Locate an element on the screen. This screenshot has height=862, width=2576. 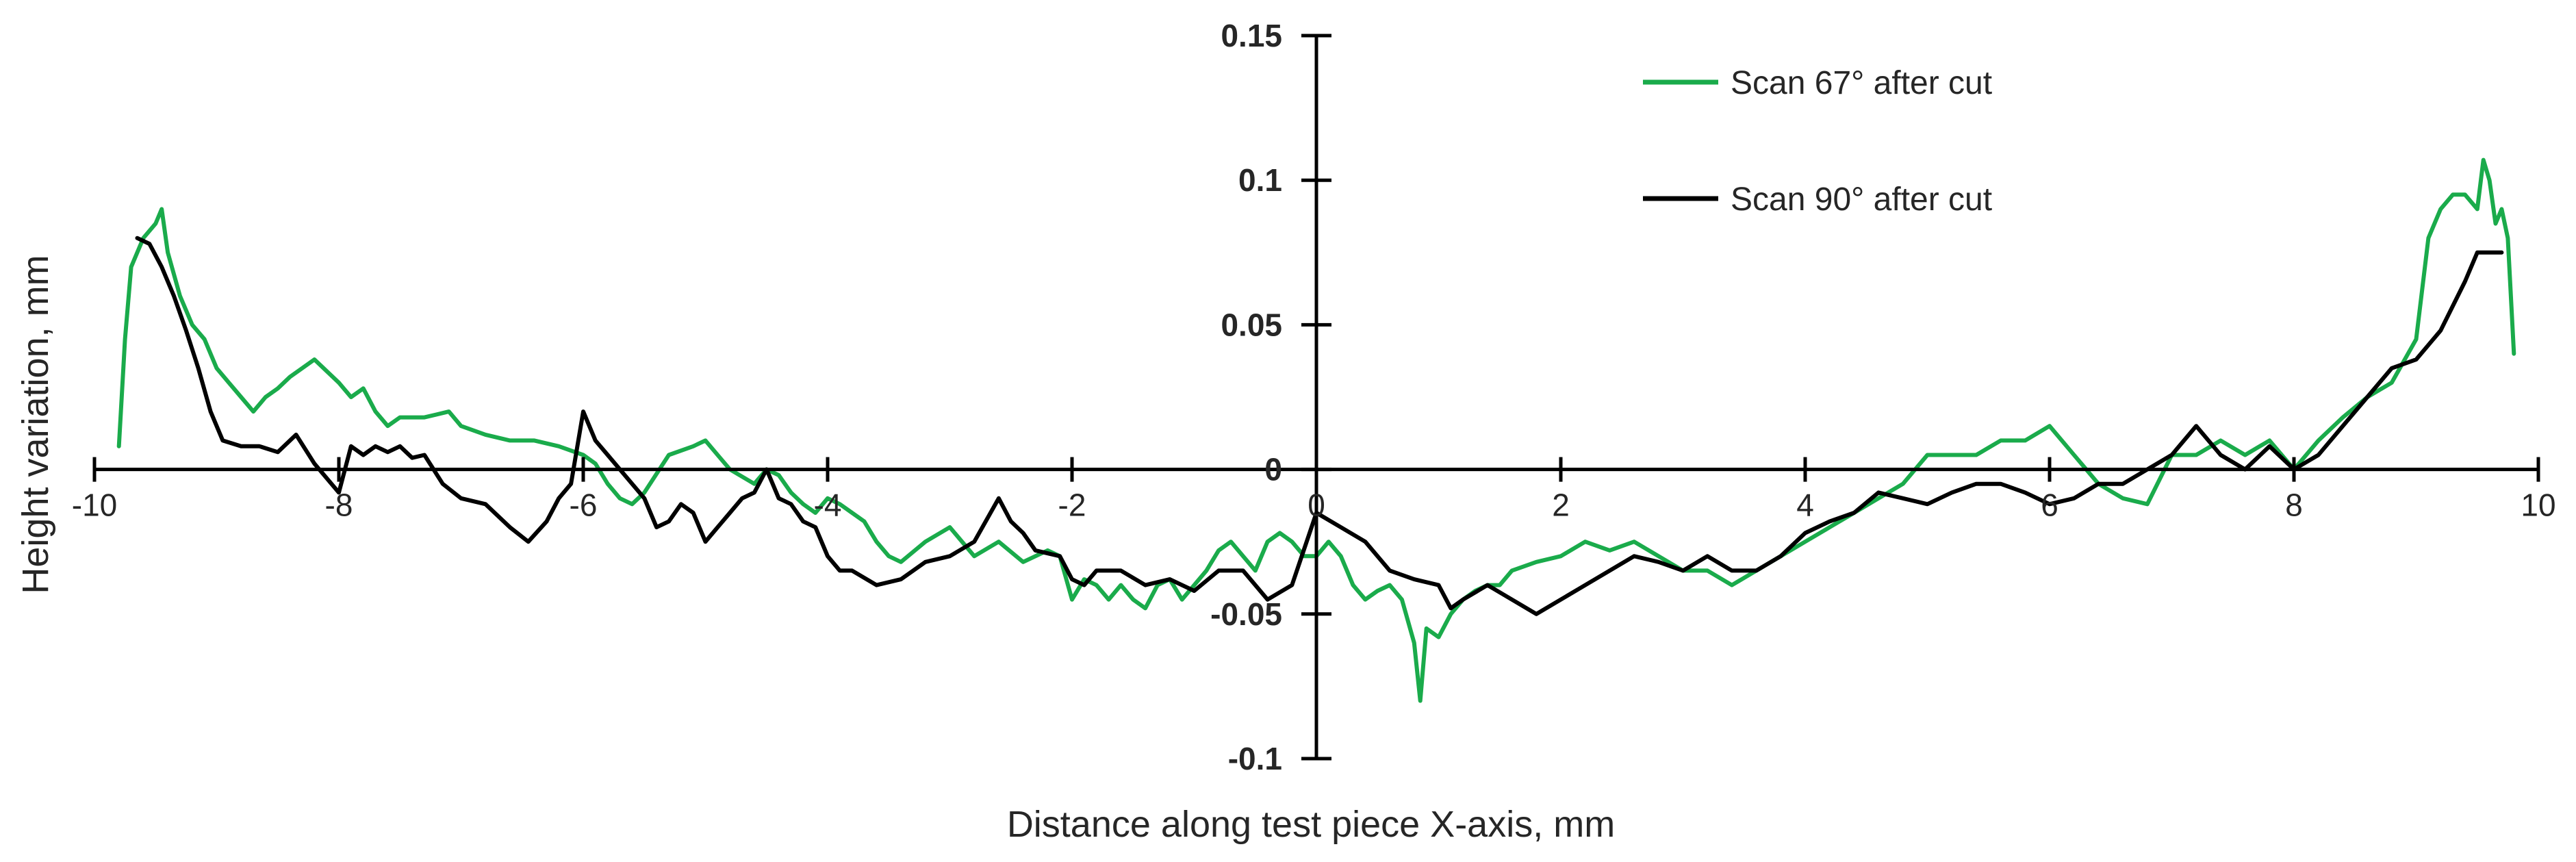
x-axis-label: Distance along test piece X-axis, mm is located at coordinates (1311, 825).